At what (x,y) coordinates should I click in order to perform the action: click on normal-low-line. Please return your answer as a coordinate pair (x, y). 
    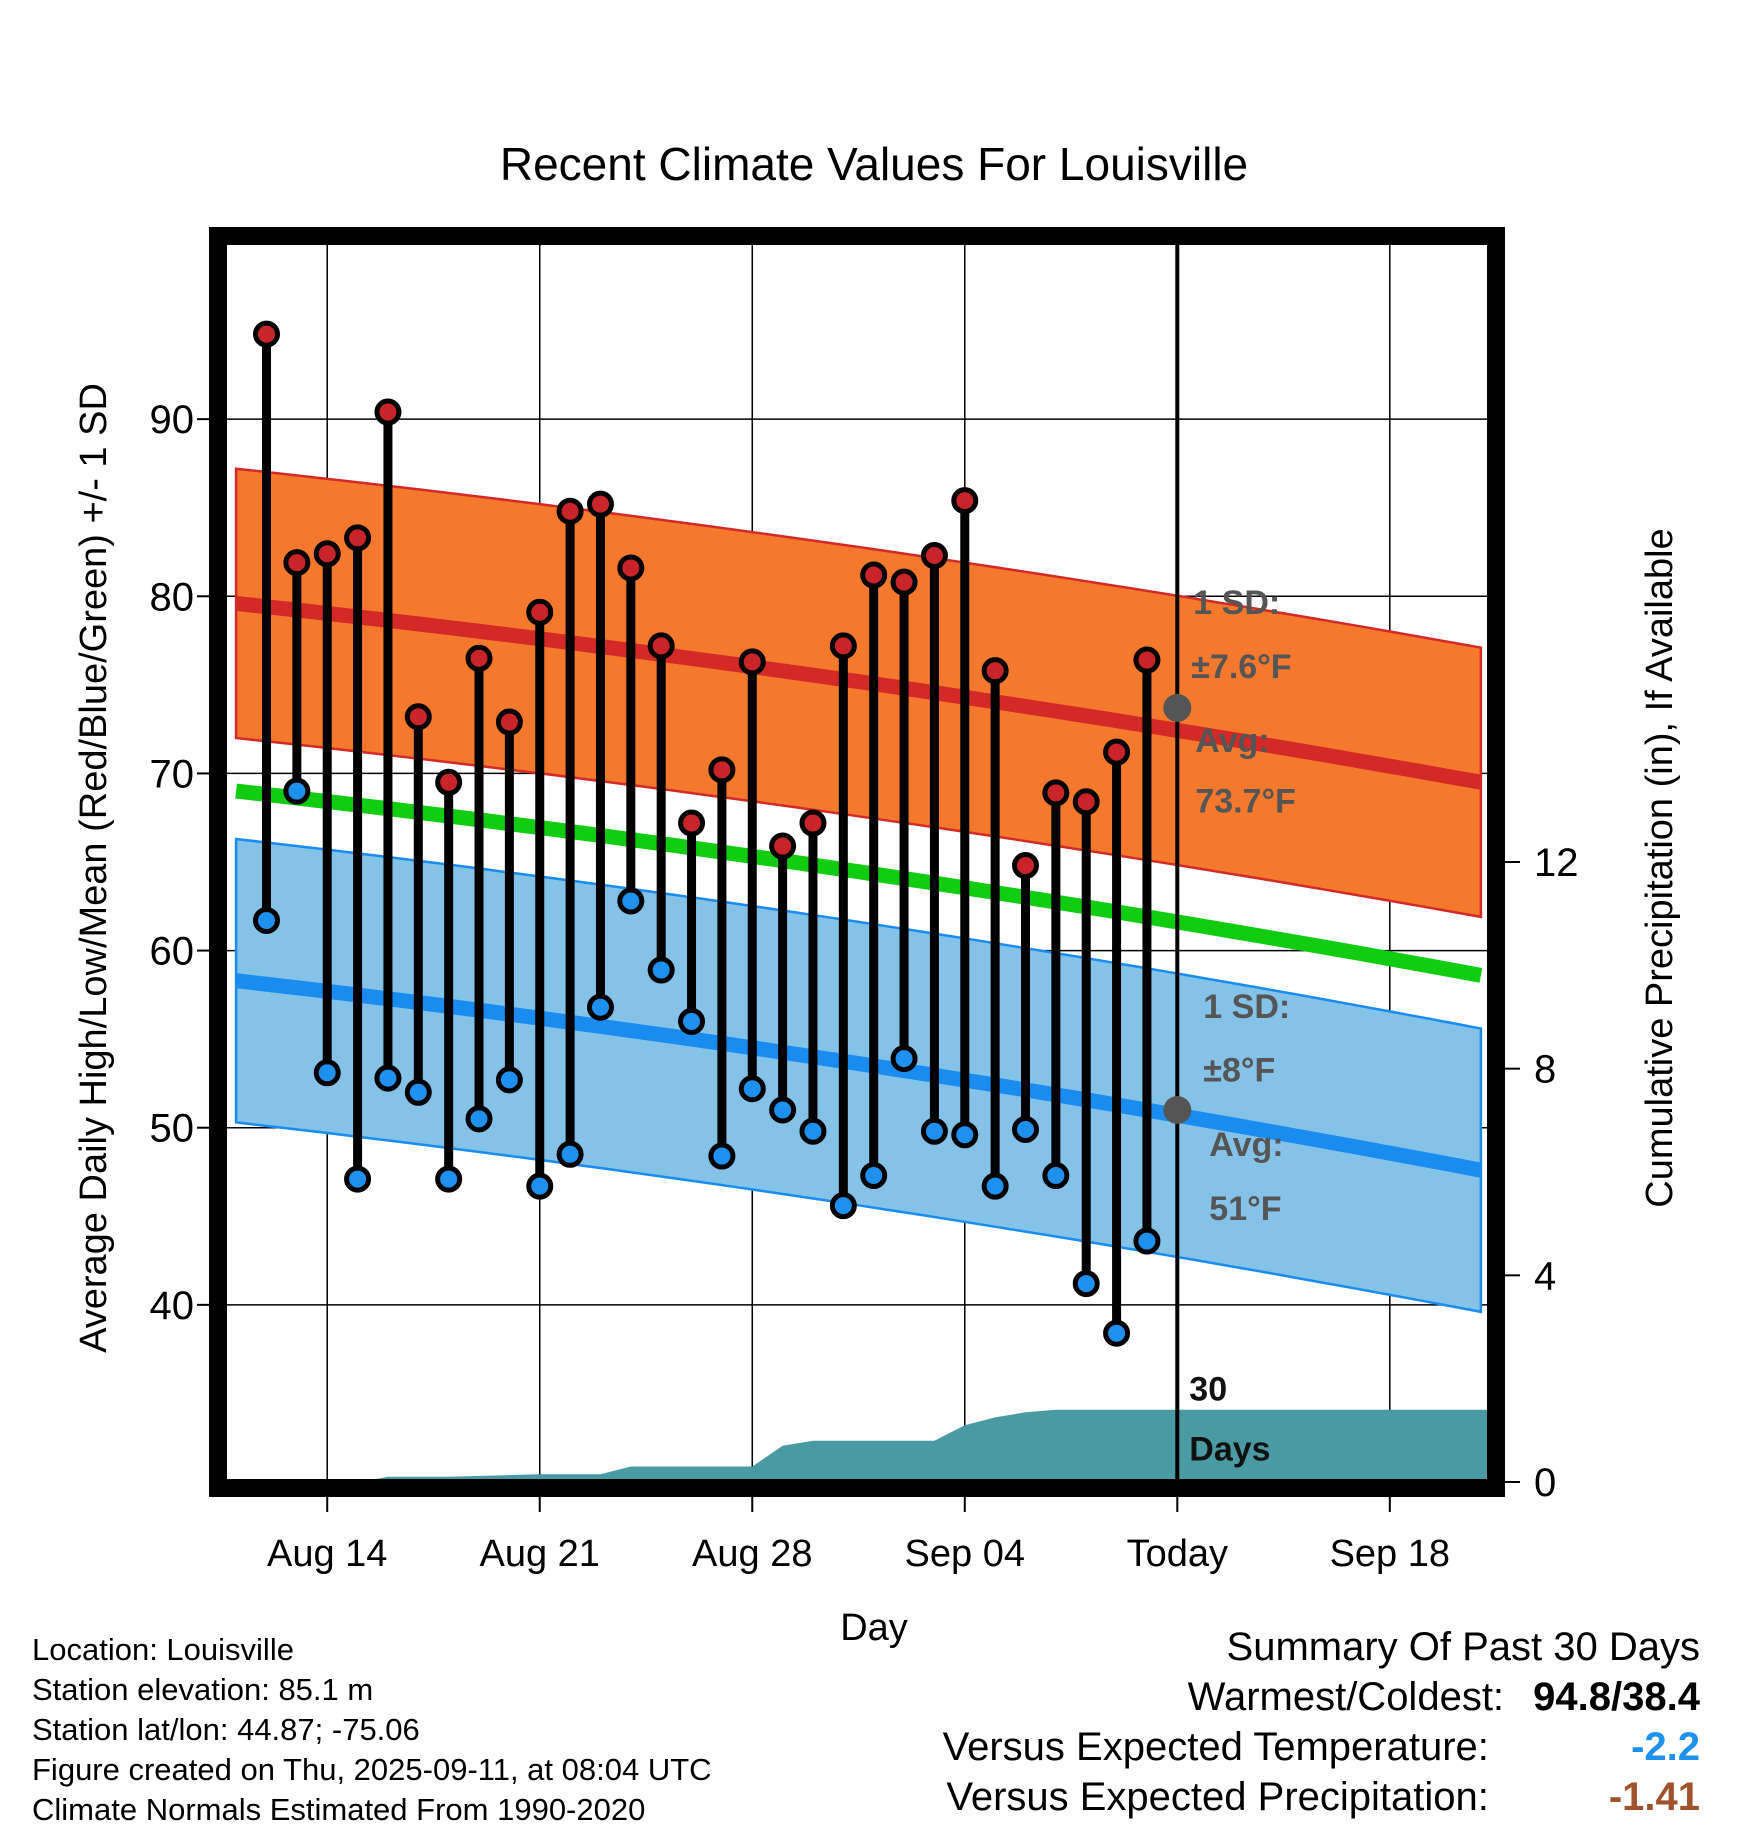
    Looking at the image, I should click on (859, 1075).